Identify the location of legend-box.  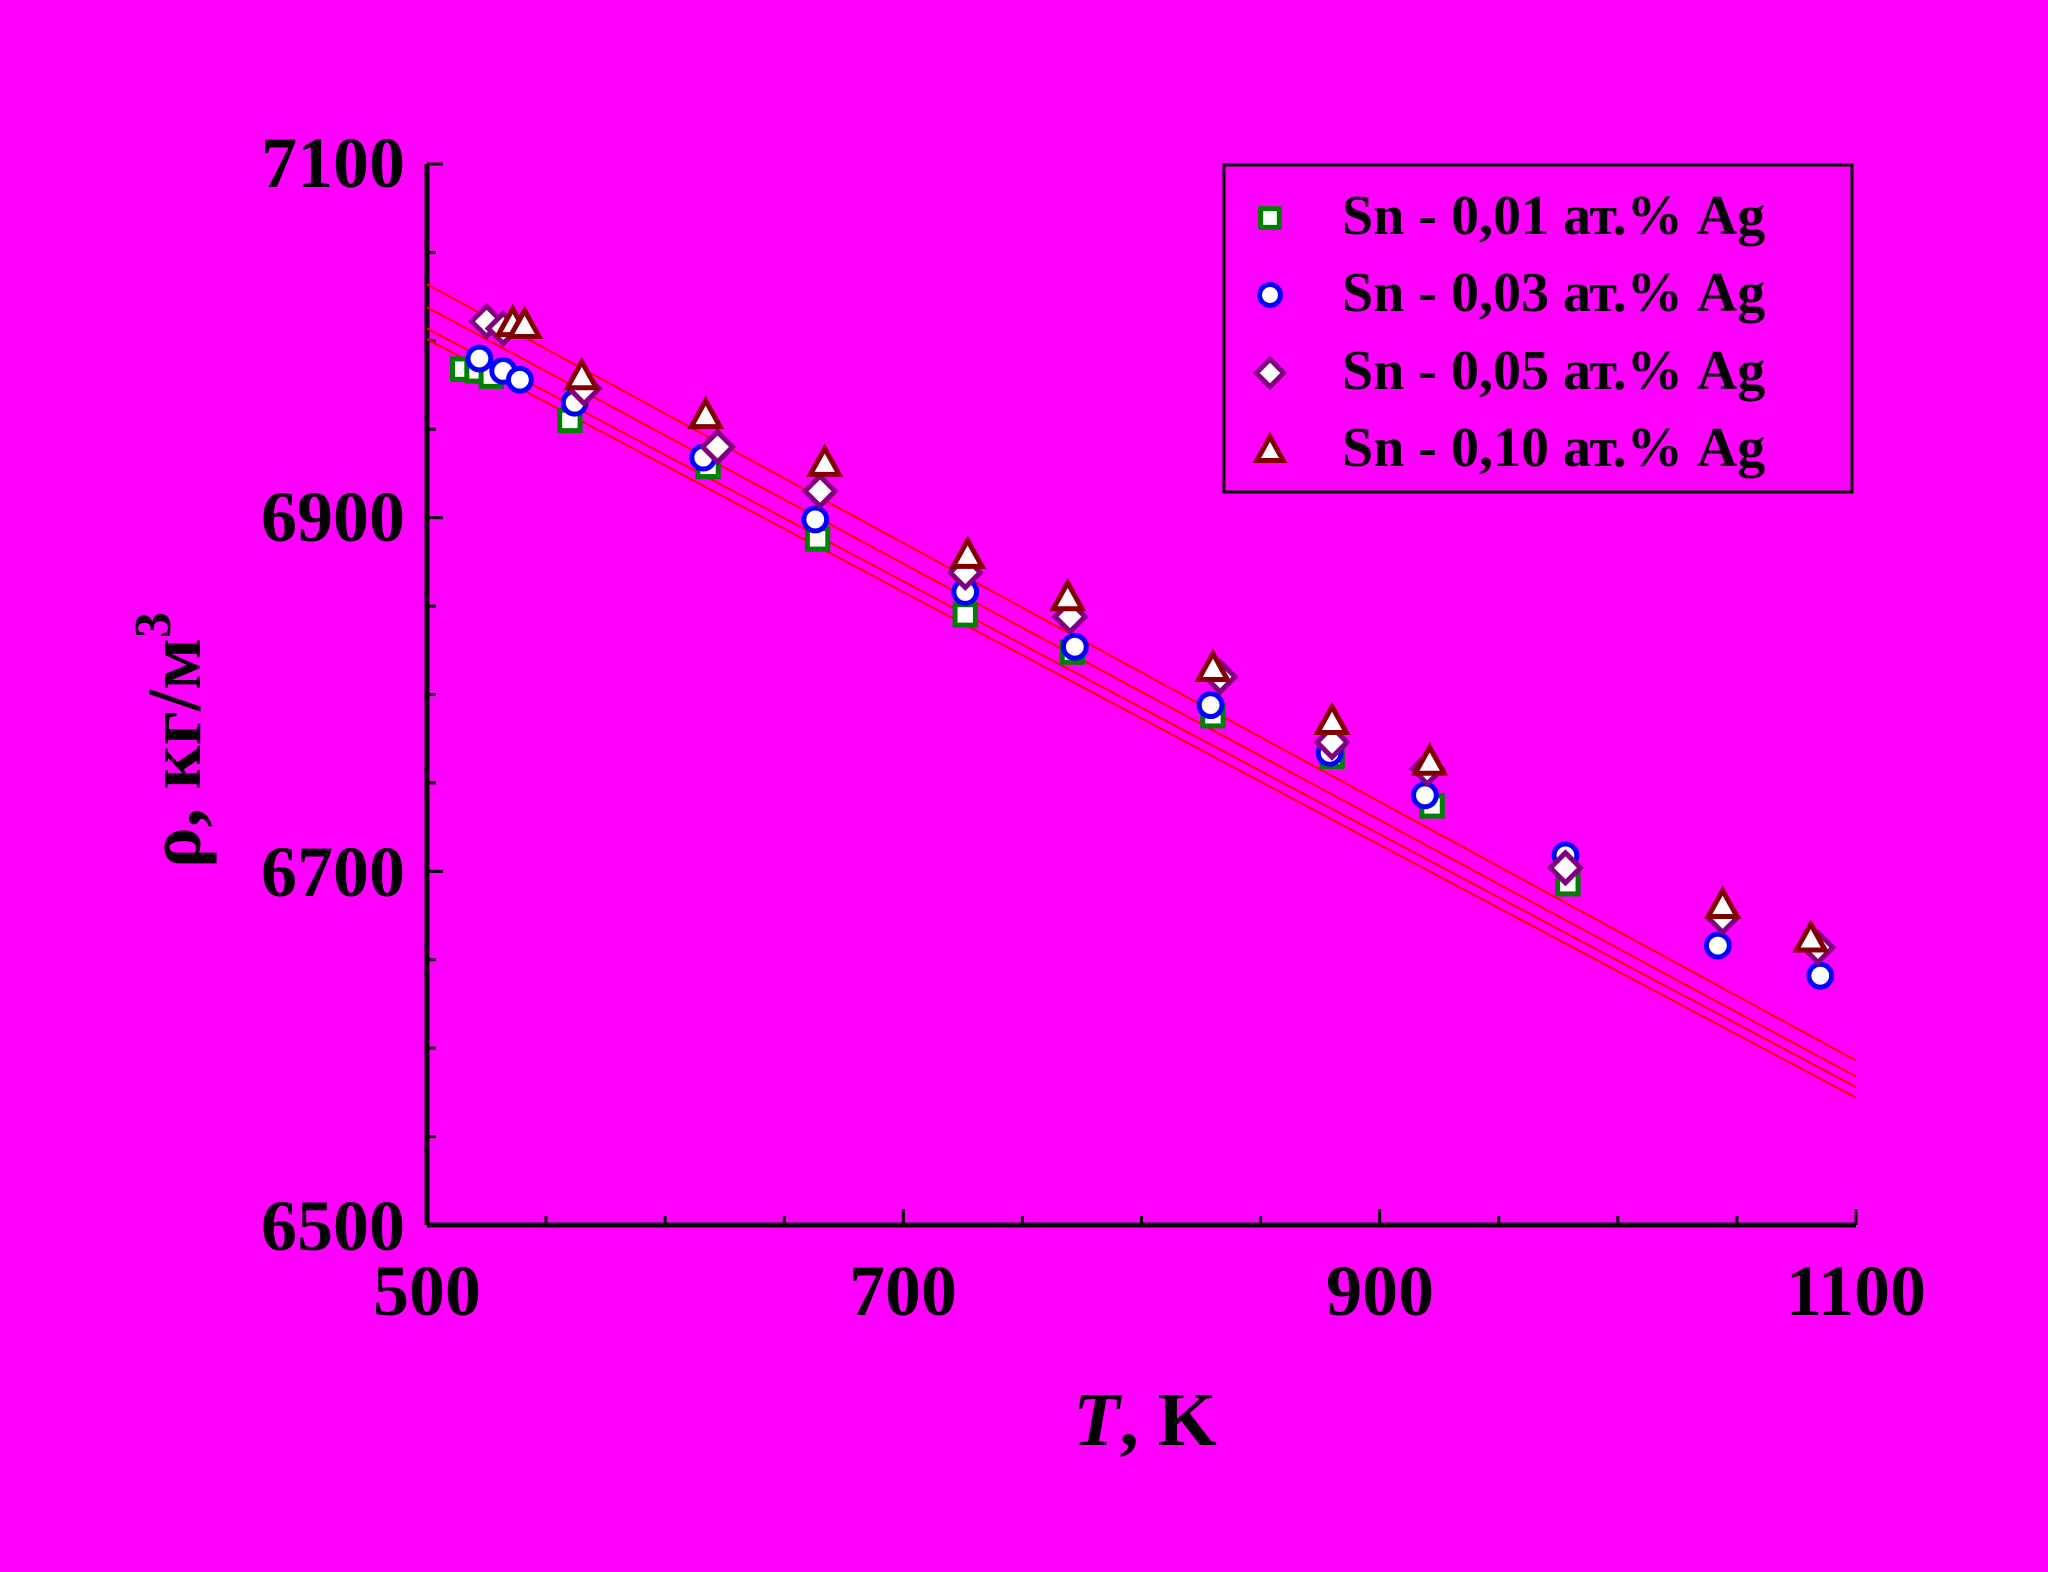
(1538, 328).